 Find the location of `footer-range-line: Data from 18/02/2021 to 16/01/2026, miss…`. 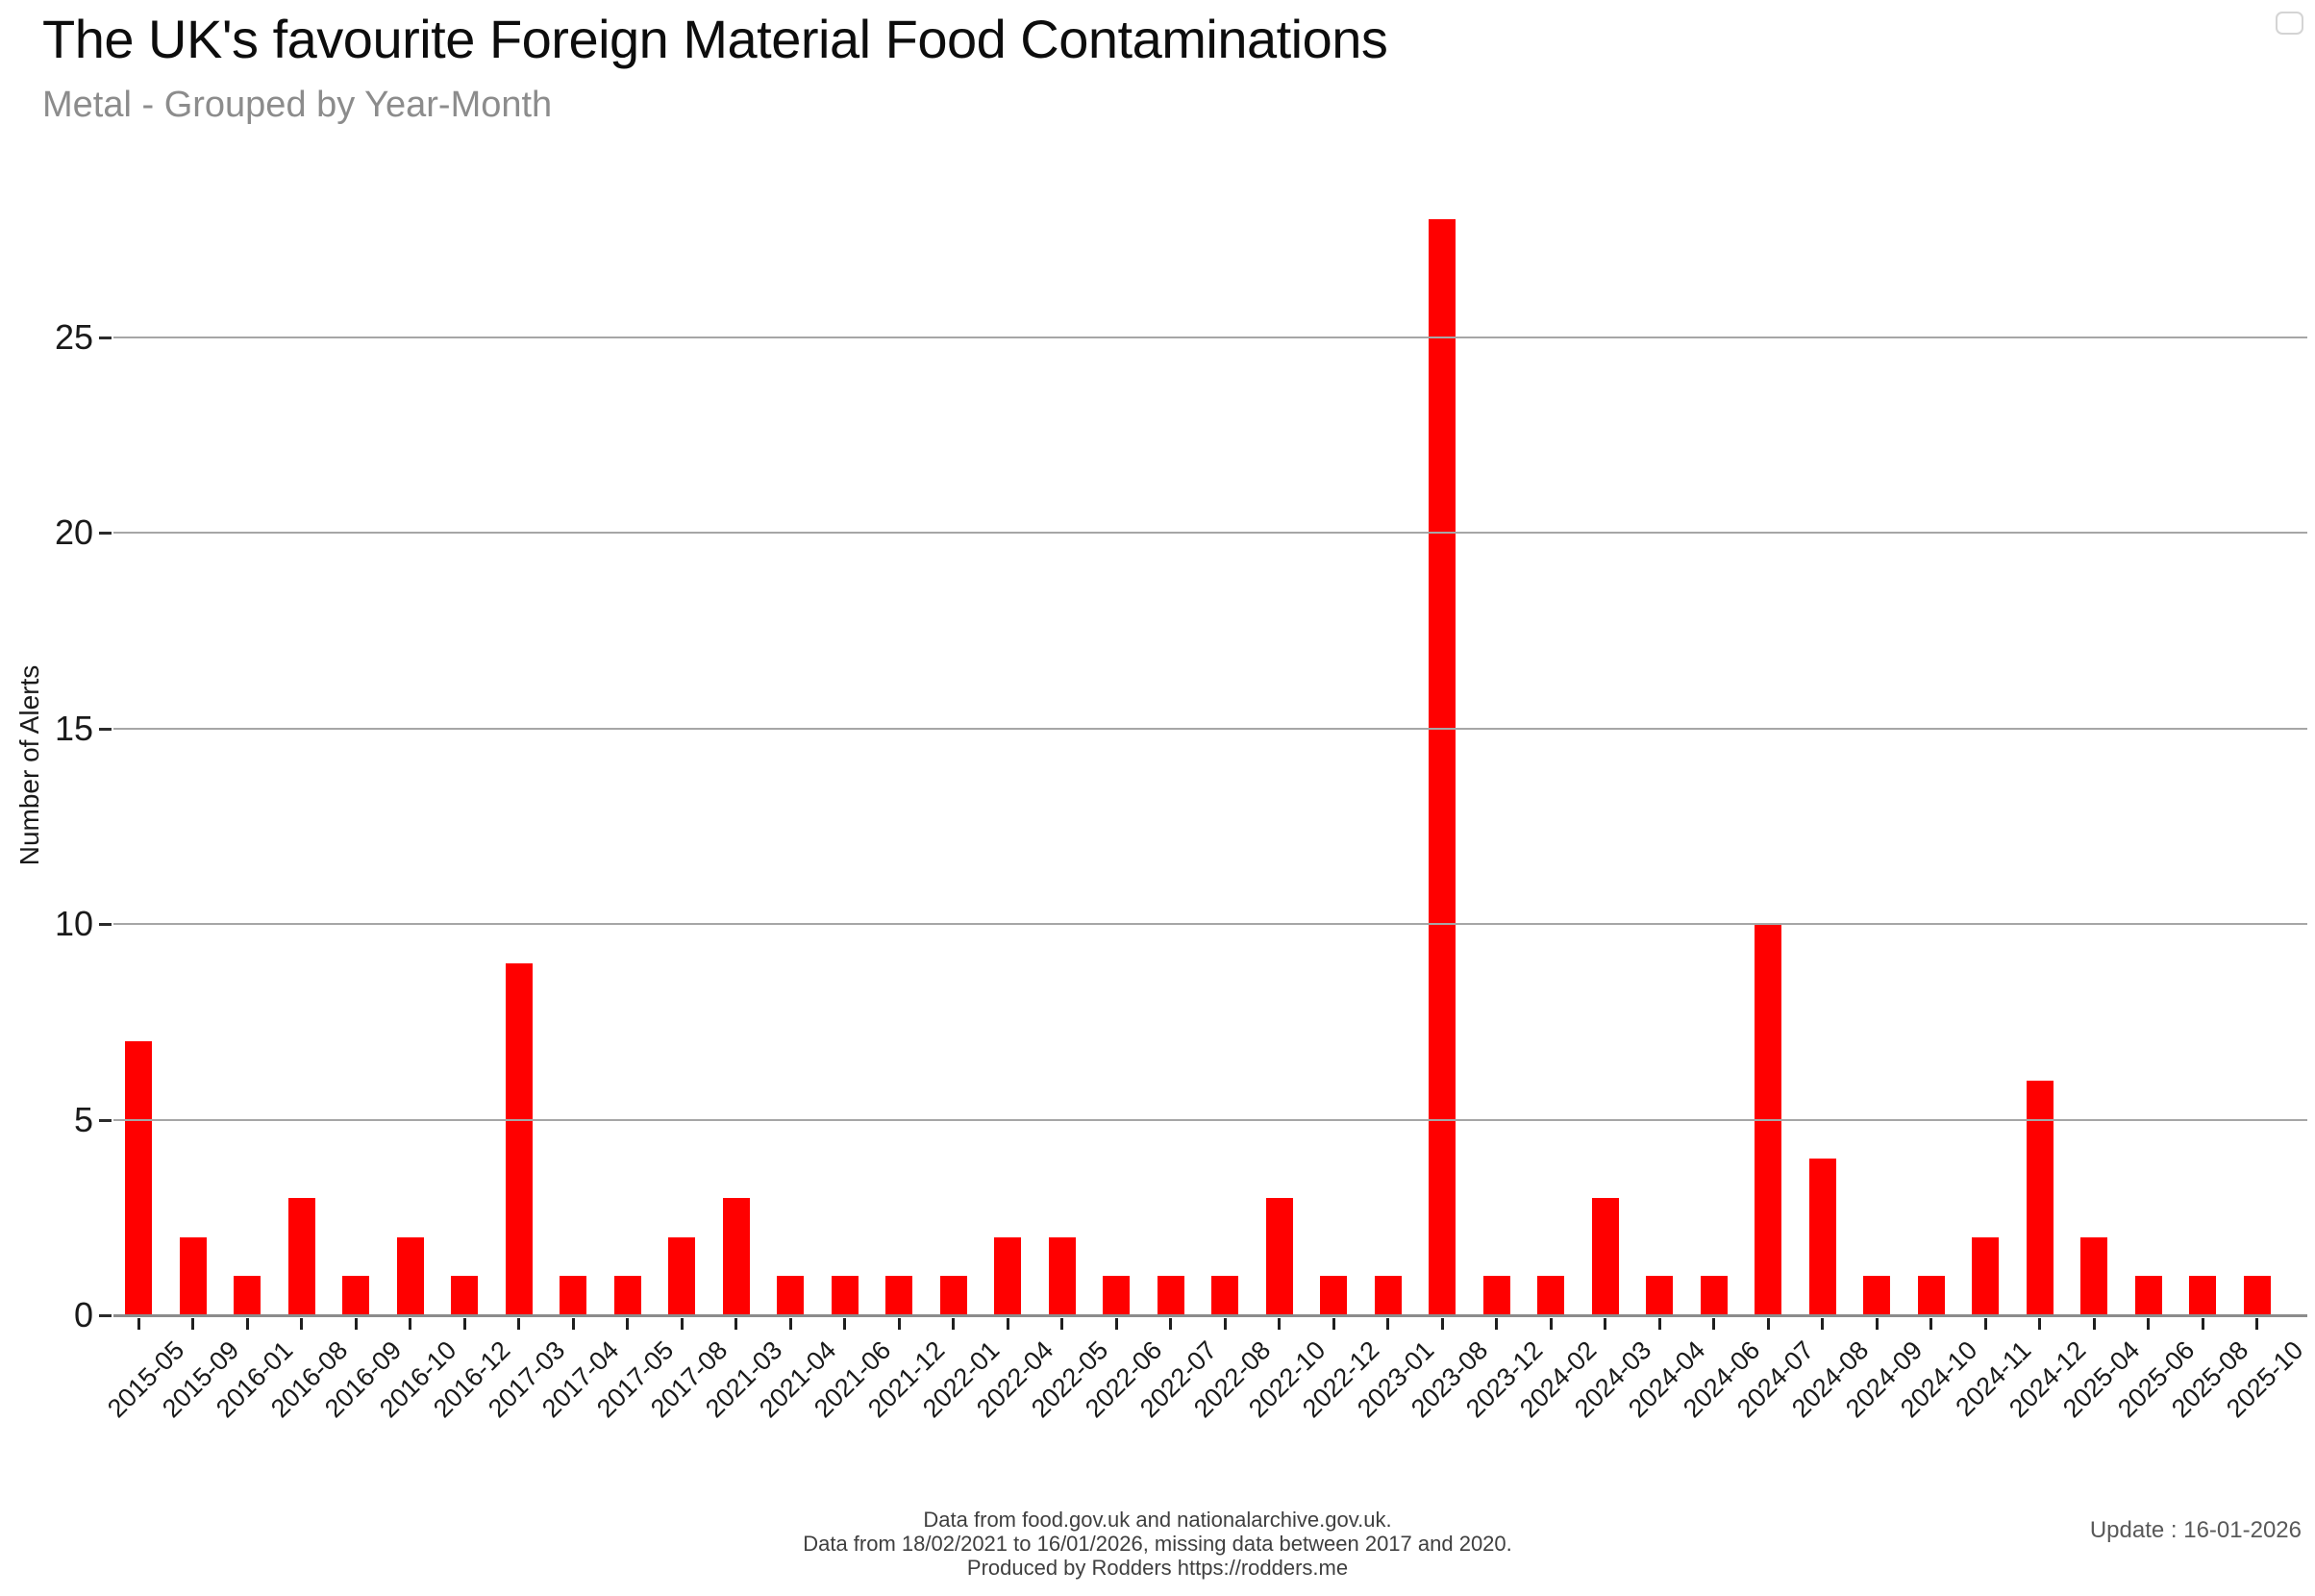

footer-range-line: Data from 18/02/2021 to 16/01/2026, miss… is located at coordinates (1157, 1544).